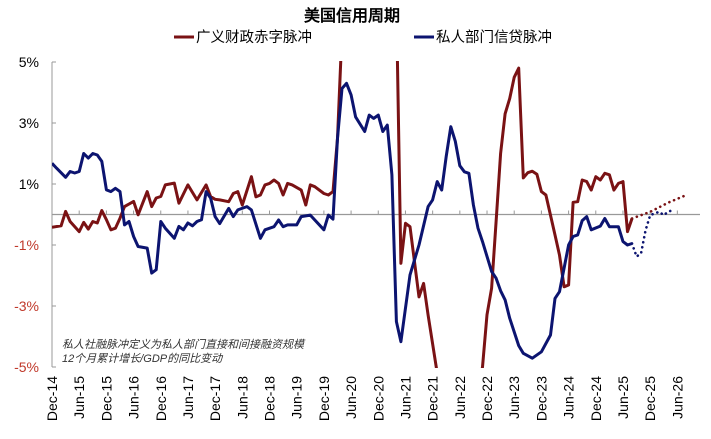  Describe the element at coordinates (324, 398) in the screenshot. I see `x-tick-label: Dec-19` at that location.